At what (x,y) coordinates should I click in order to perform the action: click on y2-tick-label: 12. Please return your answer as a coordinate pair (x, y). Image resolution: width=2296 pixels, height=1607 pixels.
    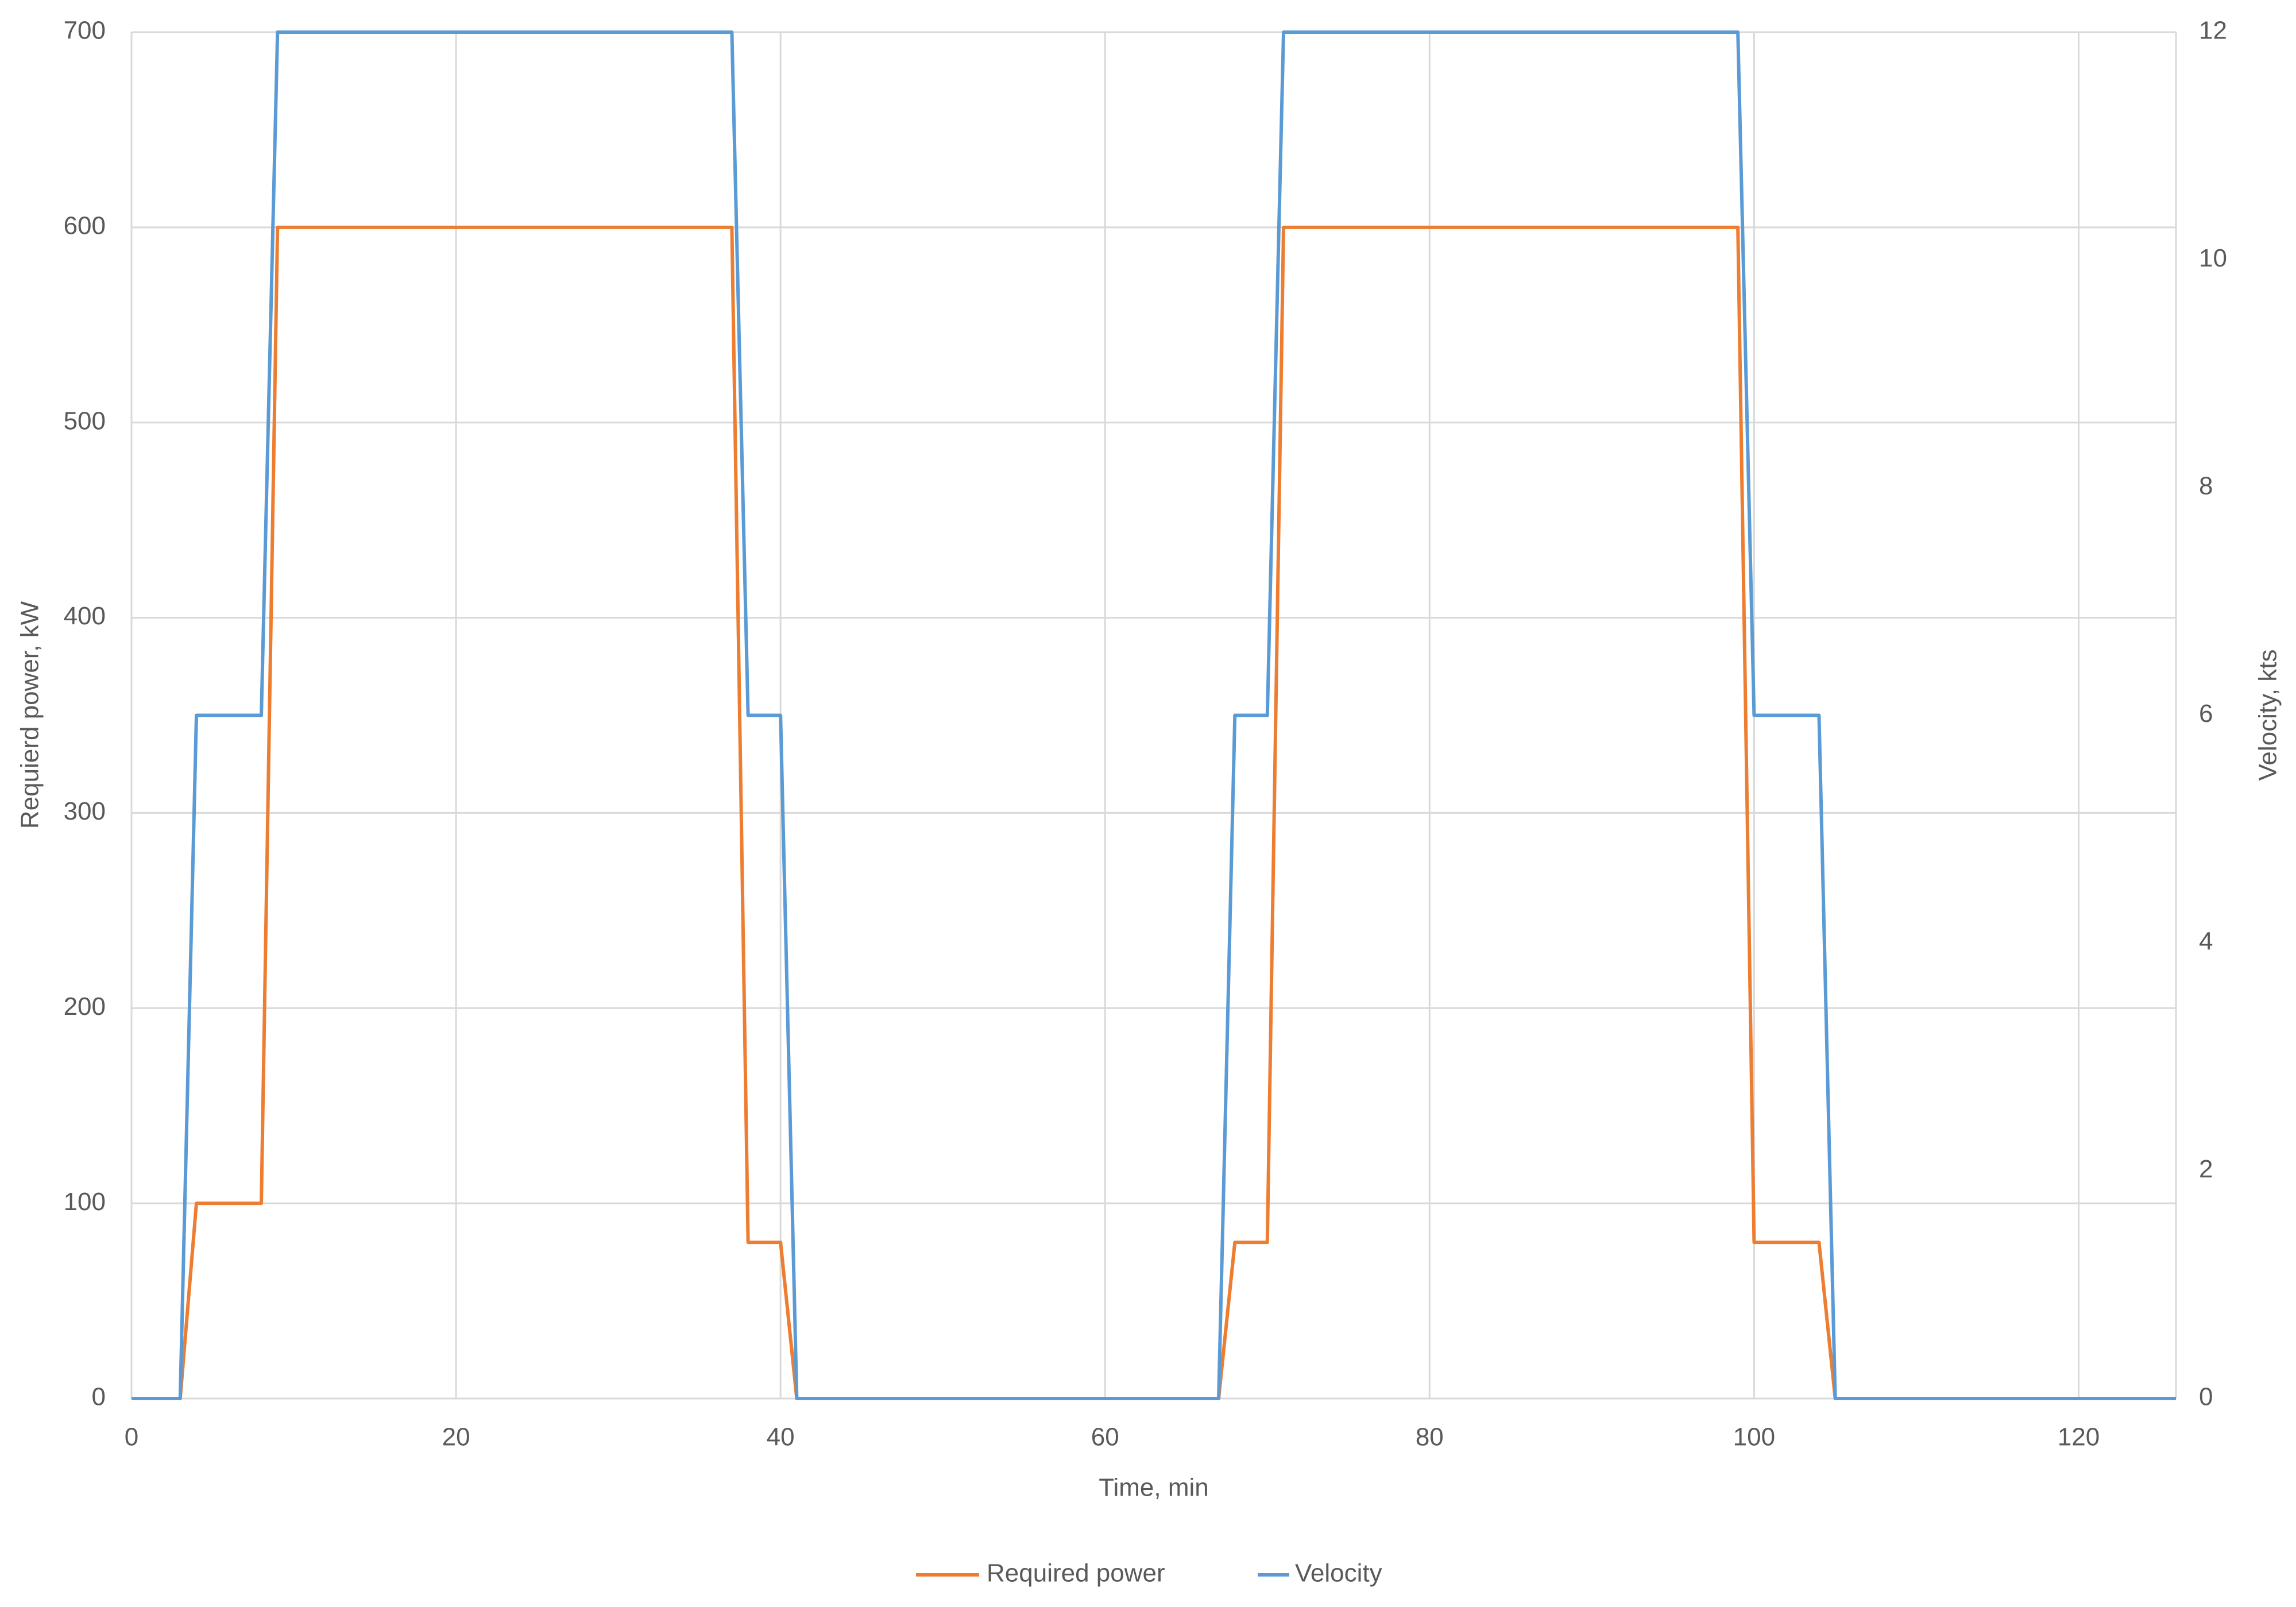
    Looking at the image, I should click on (2213, 31).